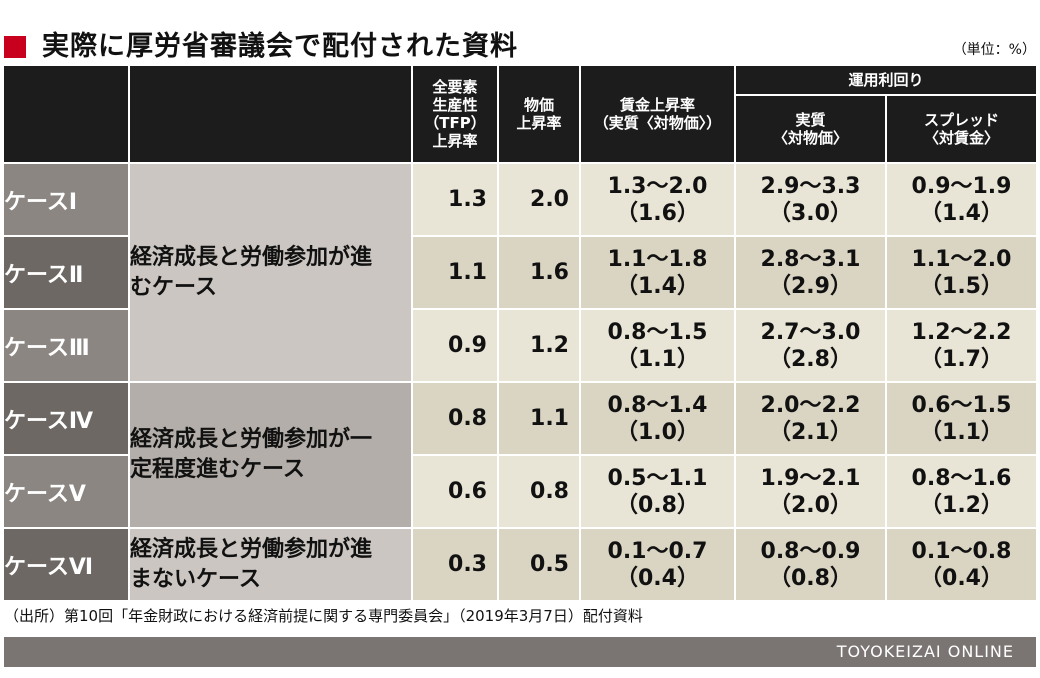  Describe the element at coordinates (657, 578) in the screenshot. I see `wage-mid: （0.4）` at that location.